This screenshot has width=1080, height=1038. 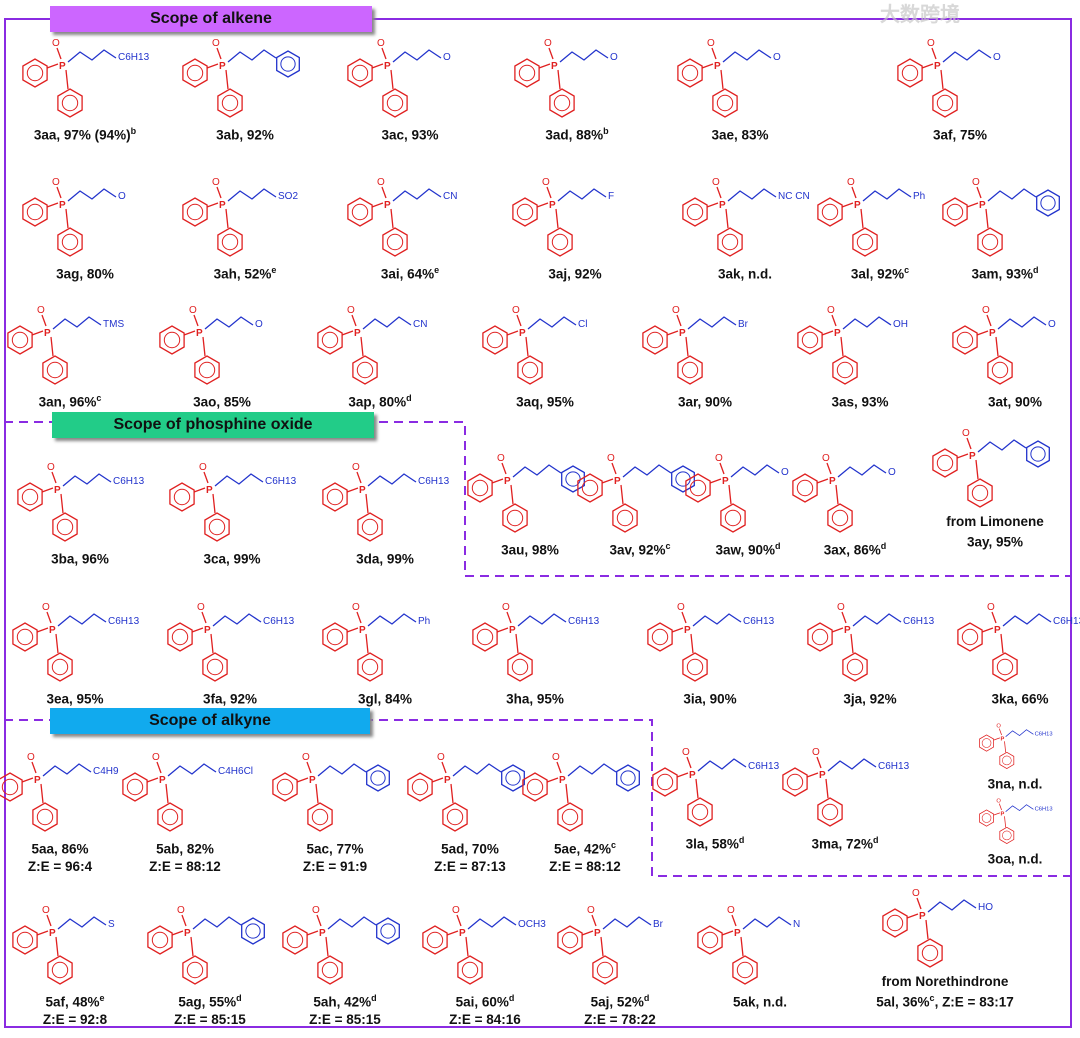 What do you see at coordinates (59, 792) in the screenshot?
I see `structure-svg: P O C4H9` at bounding box center [59, 792].